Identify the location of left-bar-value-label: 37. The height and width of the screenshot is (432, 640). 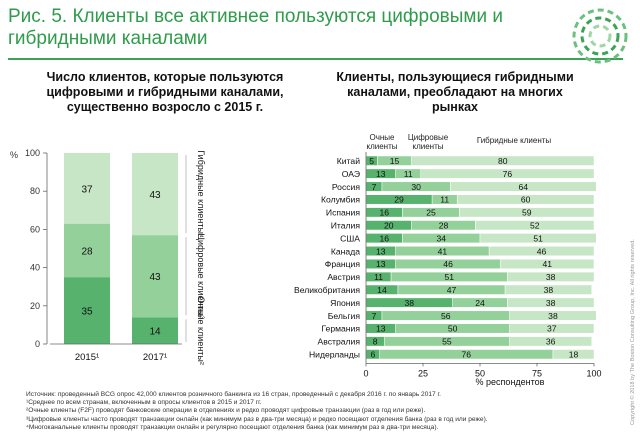
(87, 189).